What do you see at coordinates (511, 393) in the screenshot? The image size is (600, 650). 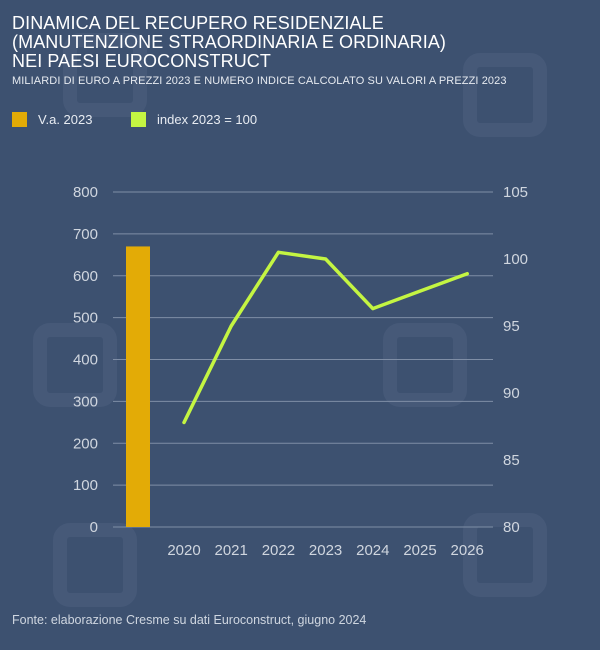 I see `y-tick-label-right: 90` at bounding box center [511, 393].